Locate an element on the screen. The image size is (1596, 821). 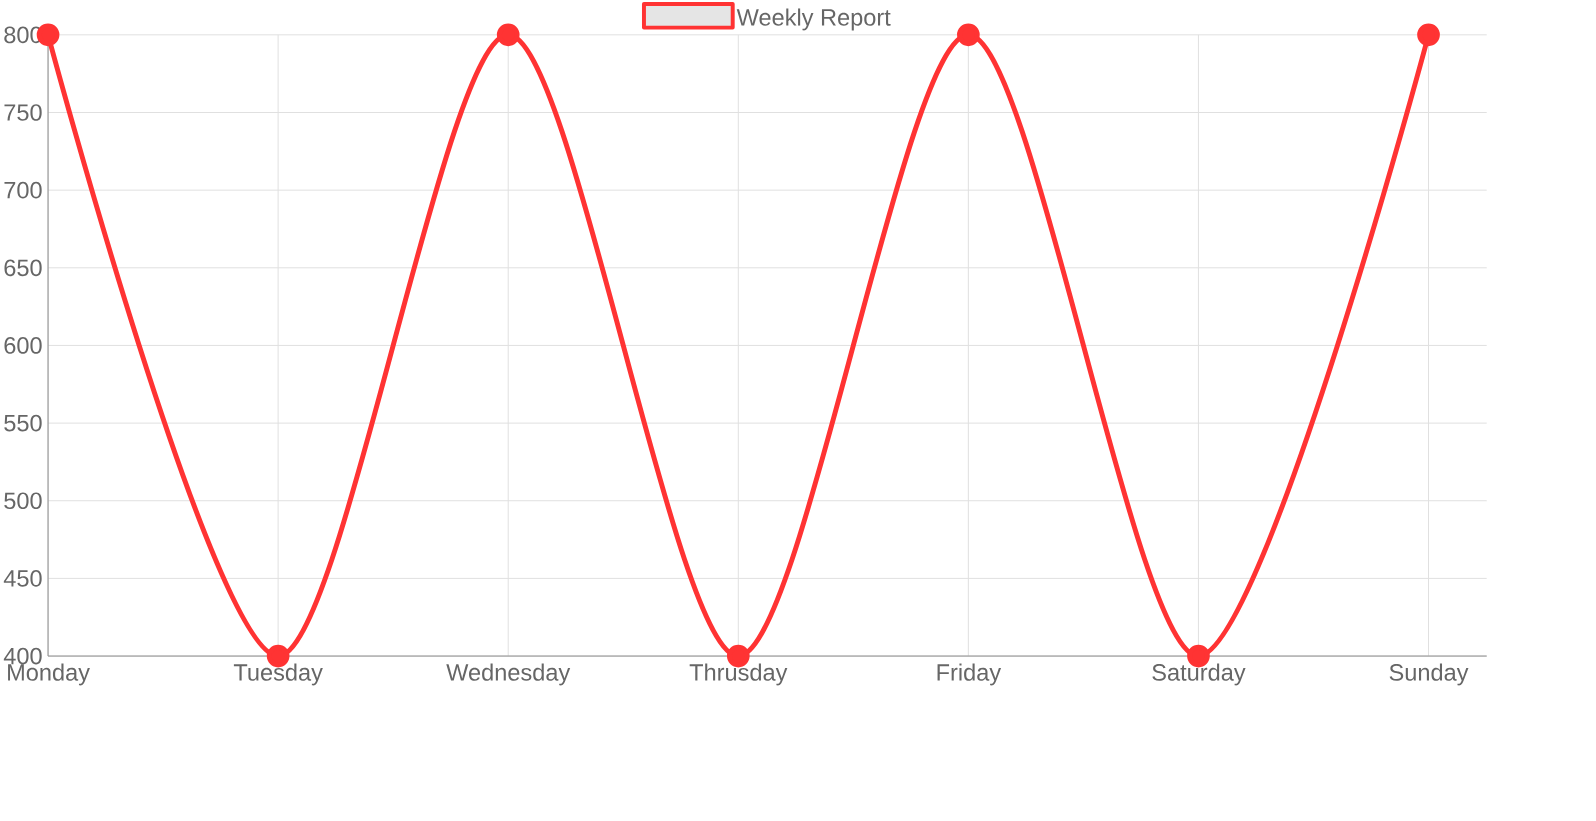
x-tick-label: Wednesday is located at coordinates (508, 674).